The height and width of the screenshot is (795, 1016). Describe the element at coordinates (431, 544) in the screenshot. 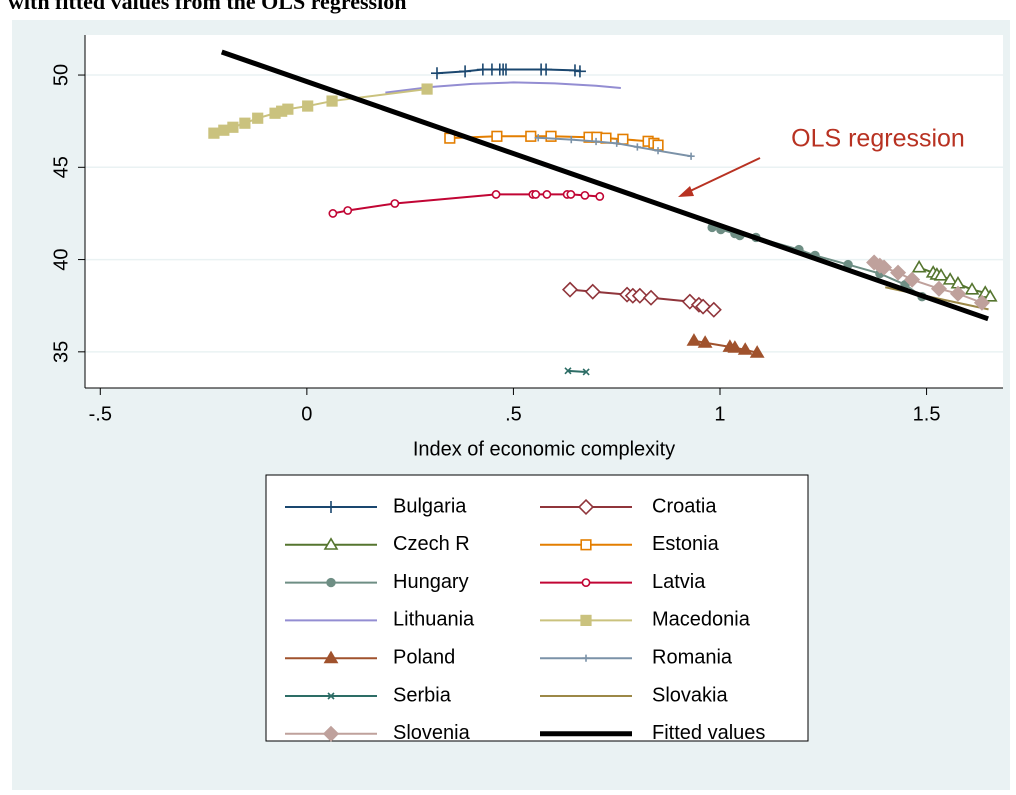

I see `legend-label: Czech R` at that location.